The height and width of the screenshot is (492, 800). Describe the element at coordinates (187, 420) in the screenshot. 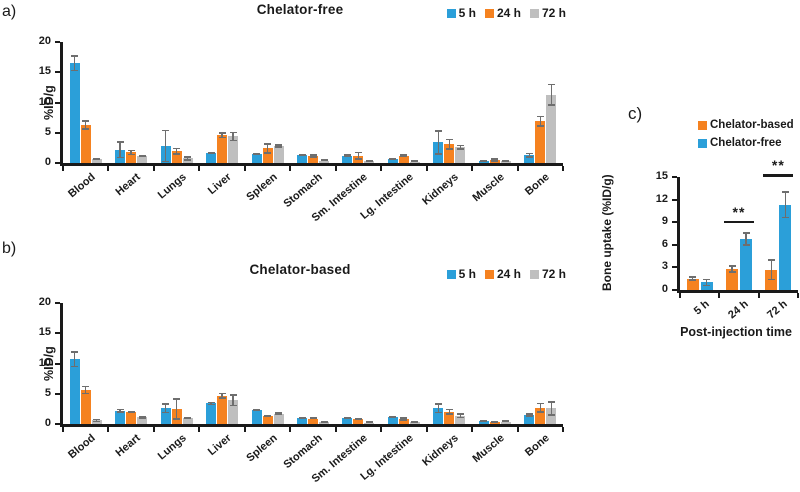

I see `bar-72h-Lungs` at that location.